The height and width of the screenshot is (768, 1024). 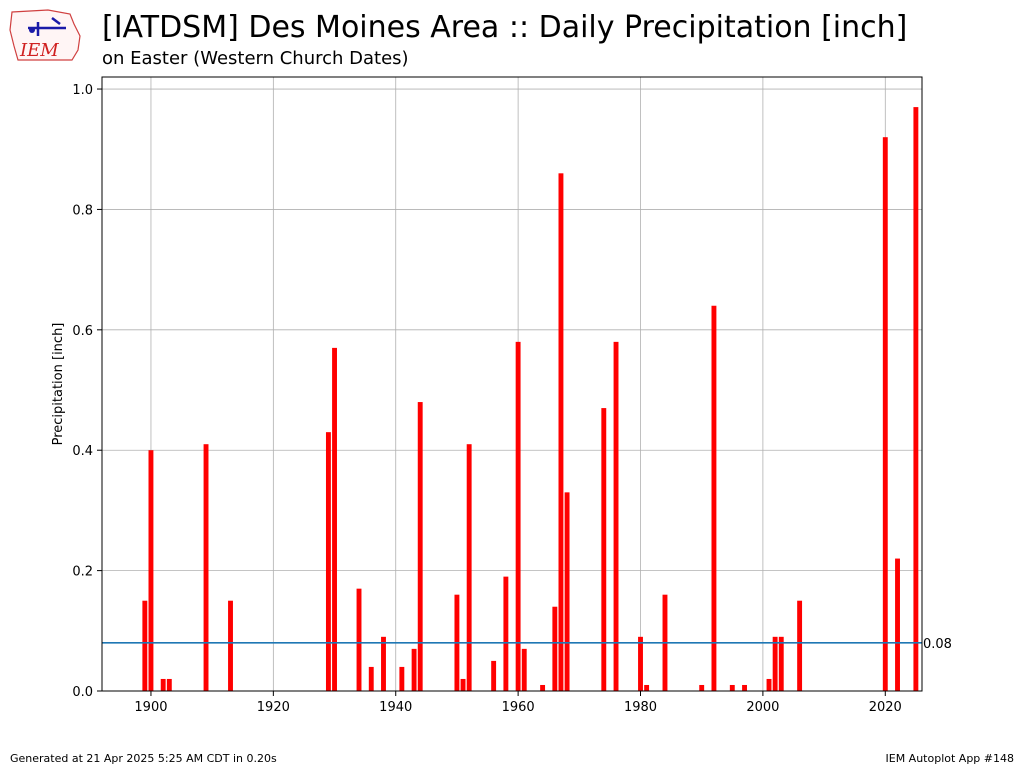 I want to click on bar-1964, so click(x=543, y=687).